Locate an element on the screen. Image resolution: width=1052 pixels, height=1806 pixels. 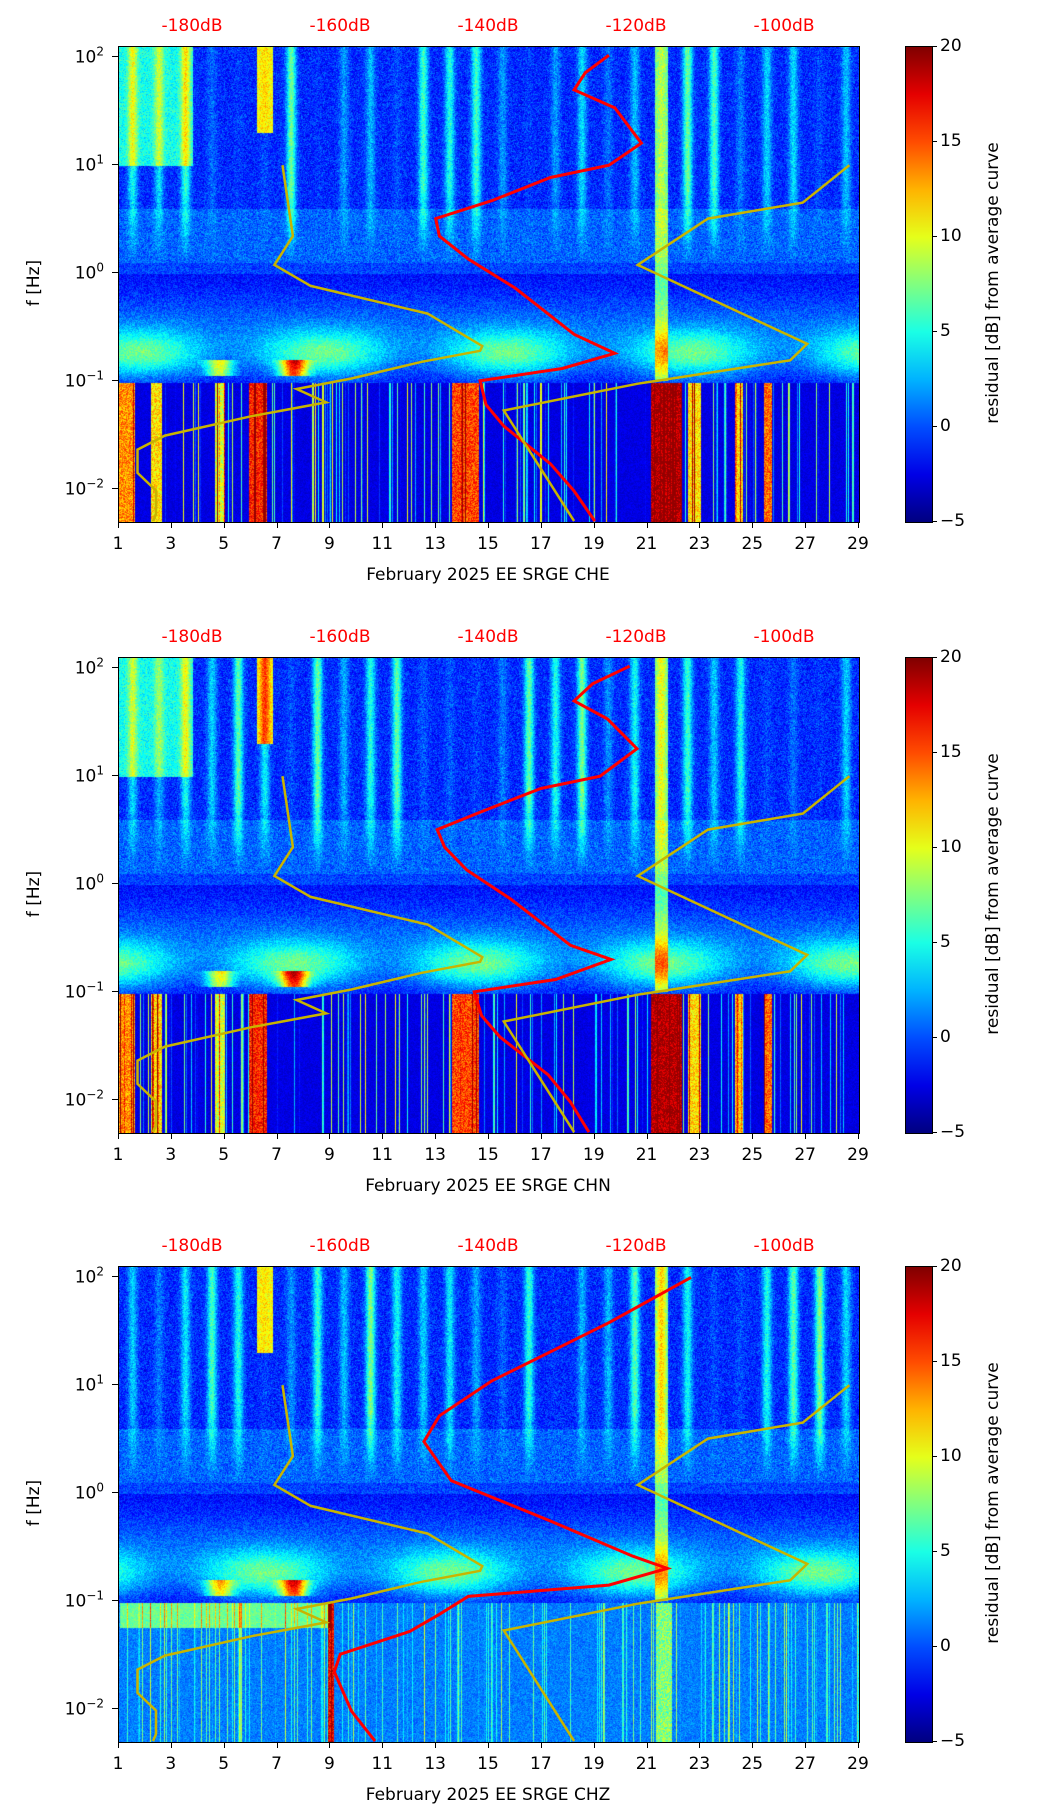
colorbar-tick-label: 15 is located at coordinates (951, 141).